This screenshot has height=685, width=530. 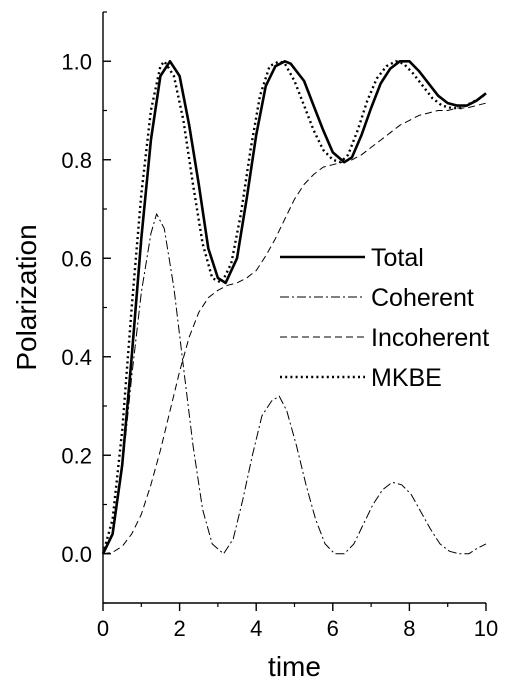 I want to click on legend-label-coherent: Coherent, so click(x=422, y=298).